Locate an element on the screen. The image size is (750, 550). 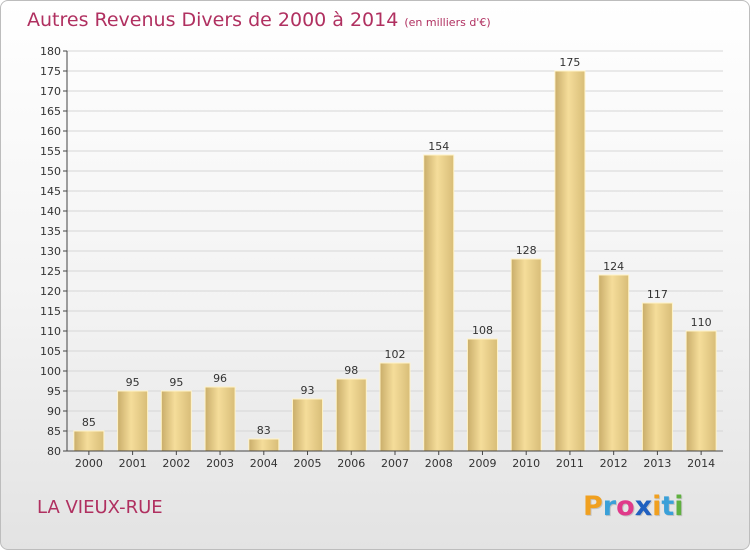
x-tick-label: 2006 is located at coordinates (351, 463).